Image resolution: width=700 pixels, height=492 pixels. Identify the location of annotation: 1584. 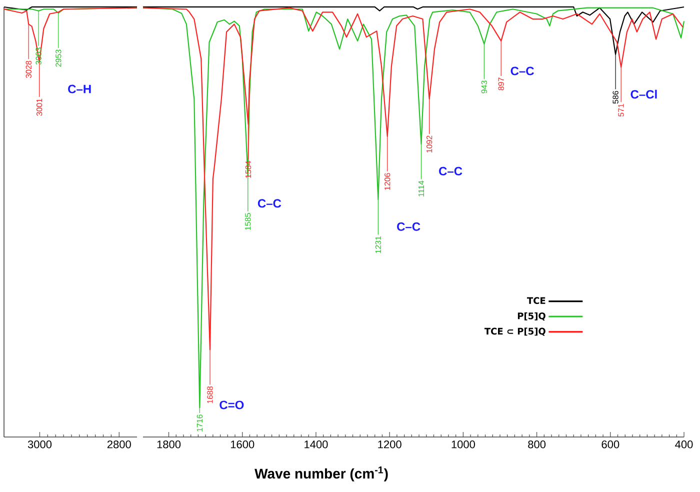
(248, 169).